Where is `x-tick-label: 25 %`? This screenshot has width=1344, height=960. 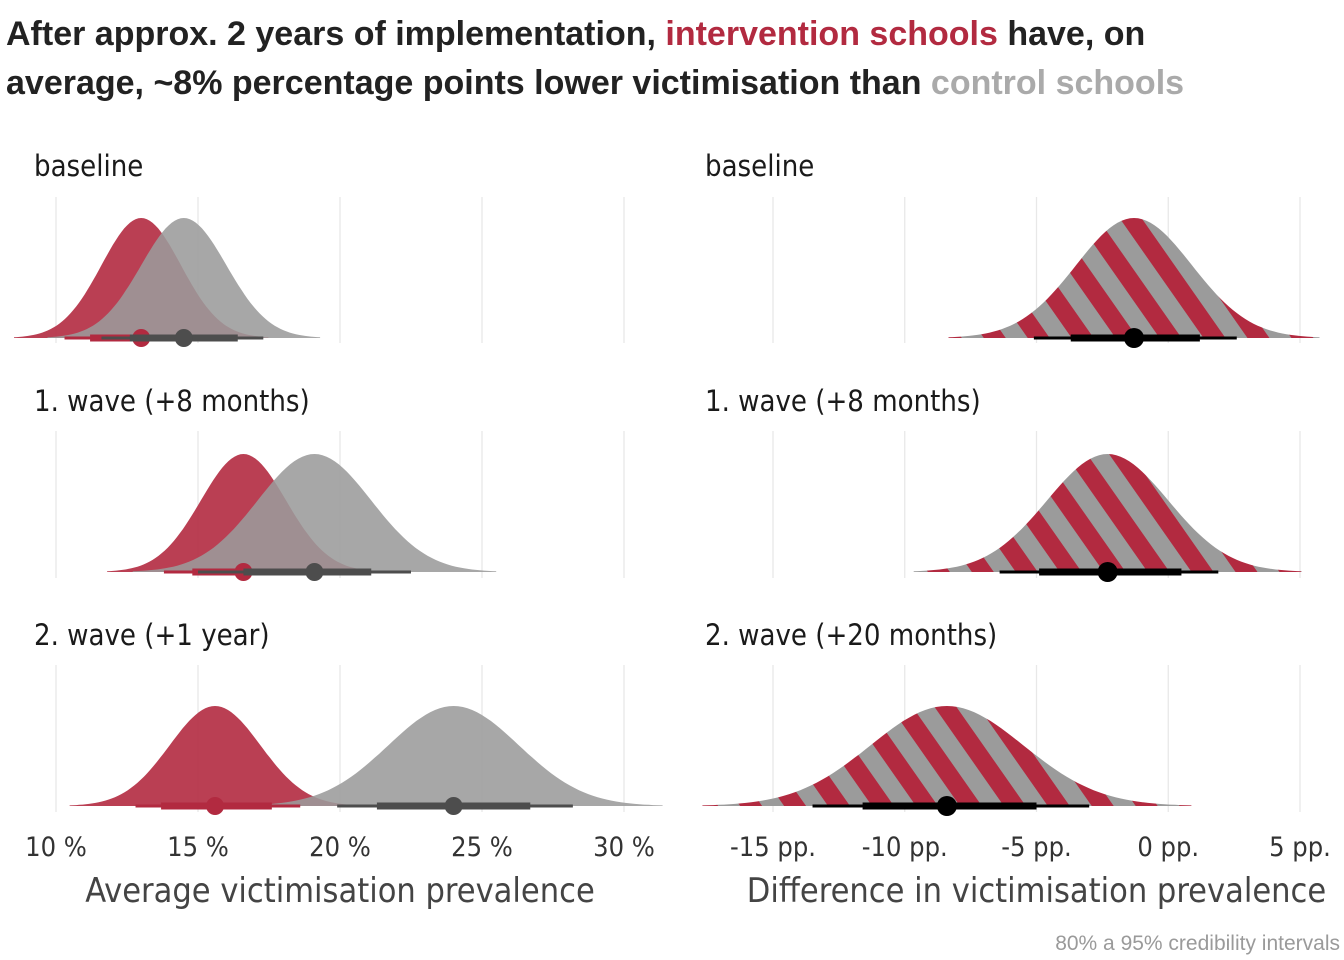
x-tick-label: 25 % is located at coordinates (482, 847).